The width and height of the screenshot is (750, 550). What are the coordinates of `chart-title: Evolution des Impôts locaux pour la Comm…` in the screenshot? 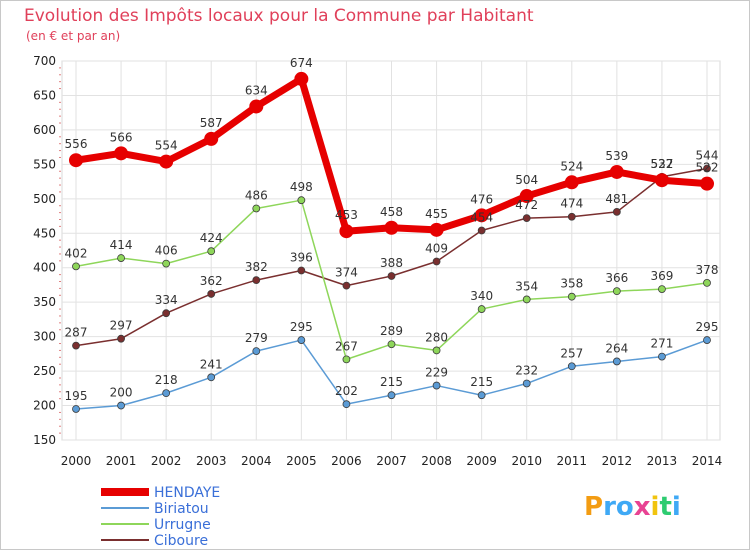 It's located at (279, 16).